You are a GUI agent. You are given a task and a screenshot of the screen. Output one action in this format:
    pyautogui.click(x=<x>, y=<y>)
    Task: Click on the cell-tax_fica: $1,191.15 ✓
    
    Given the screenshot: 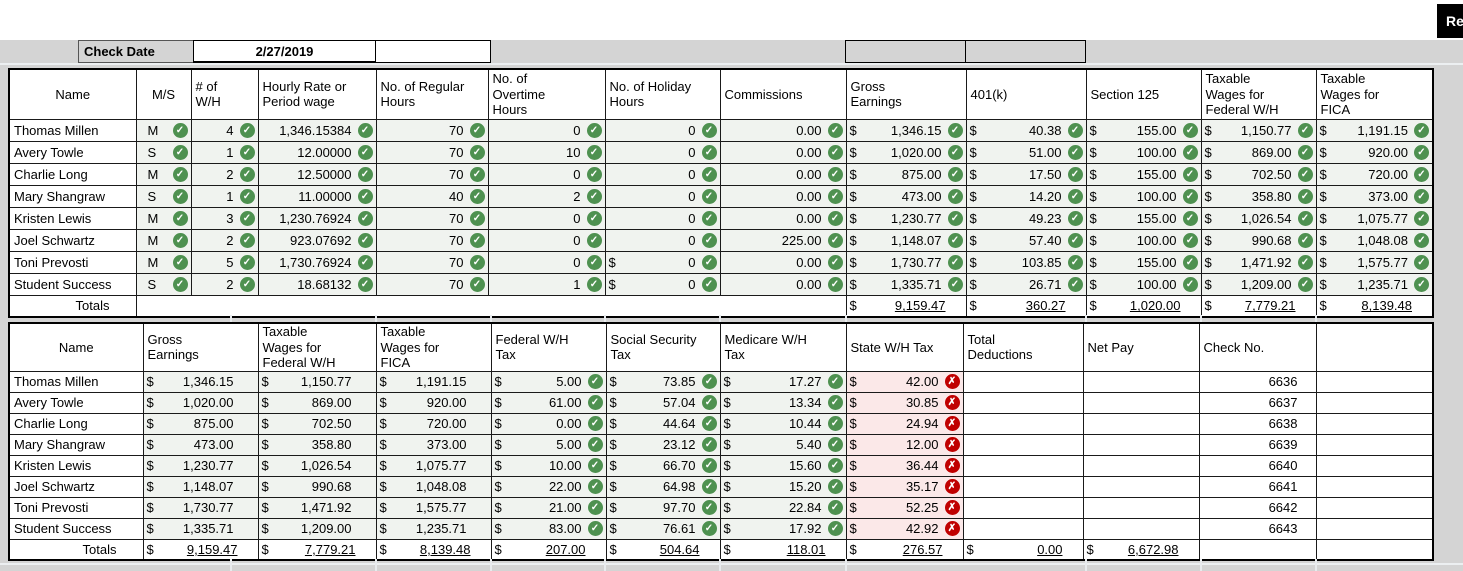 What is the action you would take?
    pyautogui.click(x=1374, y=130)
    